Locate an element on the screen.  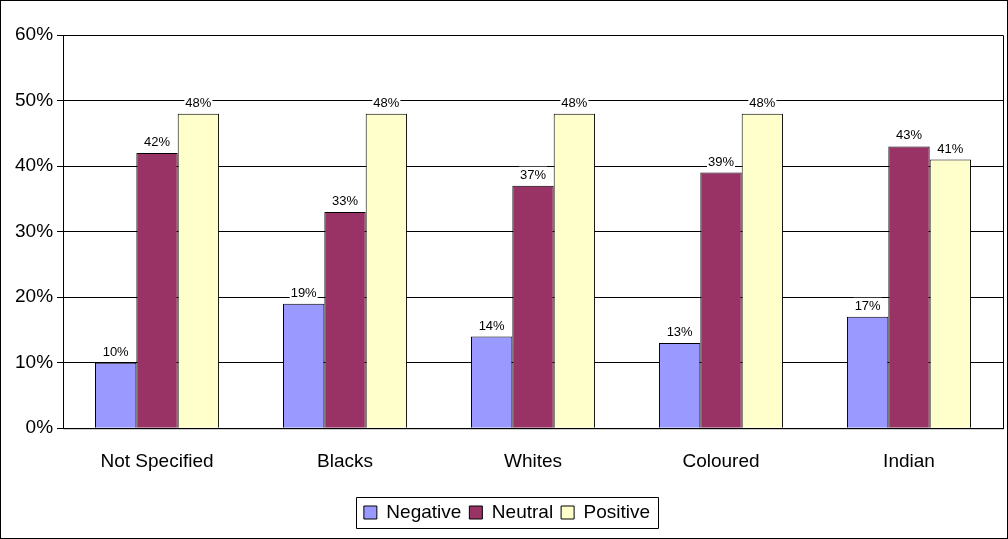
text: 33% is located at coordinates (345, 201).